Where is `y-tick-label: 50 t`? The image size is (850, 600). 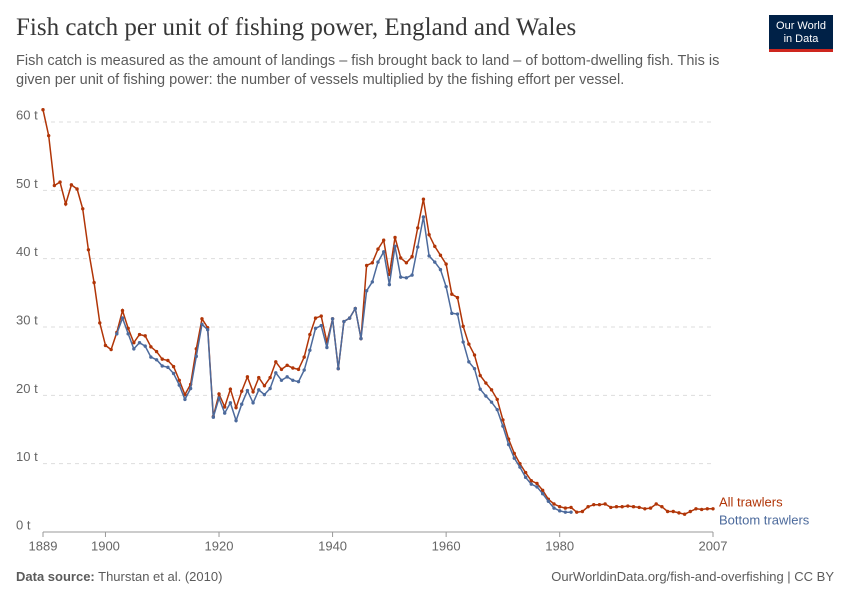
y-tick-label: 50 t is located at coordinates (27, 183).